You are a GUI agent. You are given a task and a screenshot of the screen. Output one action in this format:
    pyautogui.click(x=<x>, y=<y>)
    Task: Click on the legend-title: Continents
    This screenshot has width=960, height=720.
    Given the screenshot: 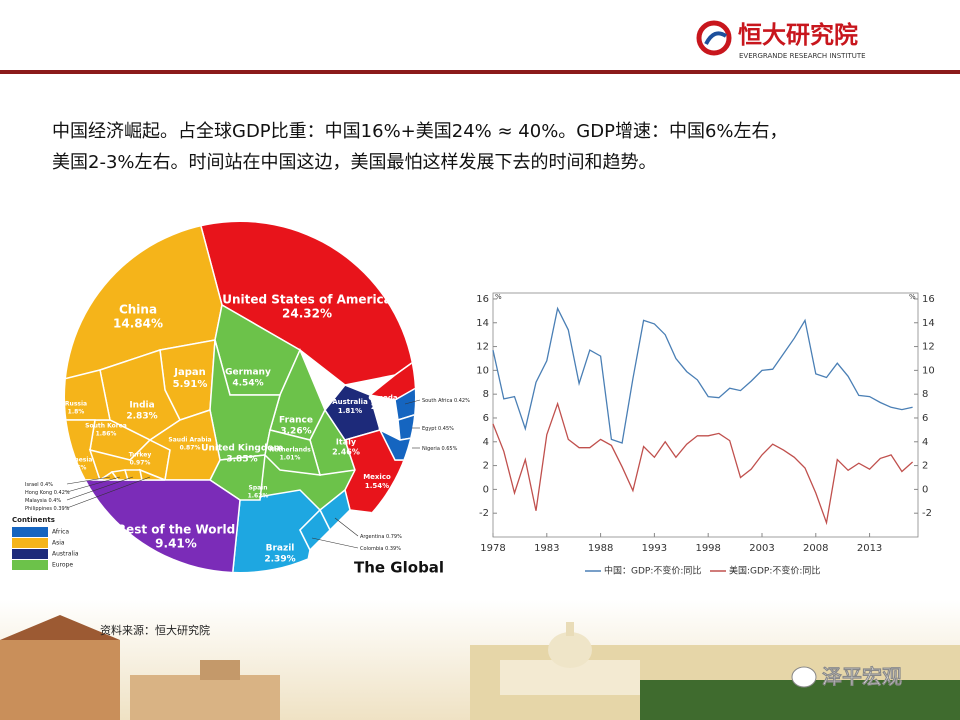 What is the action you would take?
    pyautogui.click(x=33, y=520)
    